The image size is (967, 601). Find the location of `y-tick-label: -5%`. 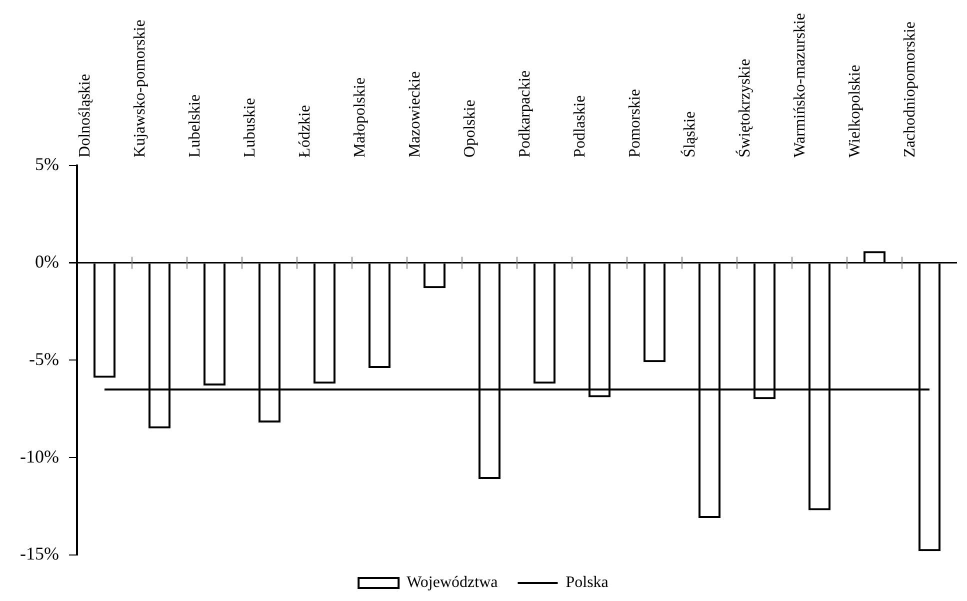

y-tick-label: -5% is located at coordinates (43, 358).